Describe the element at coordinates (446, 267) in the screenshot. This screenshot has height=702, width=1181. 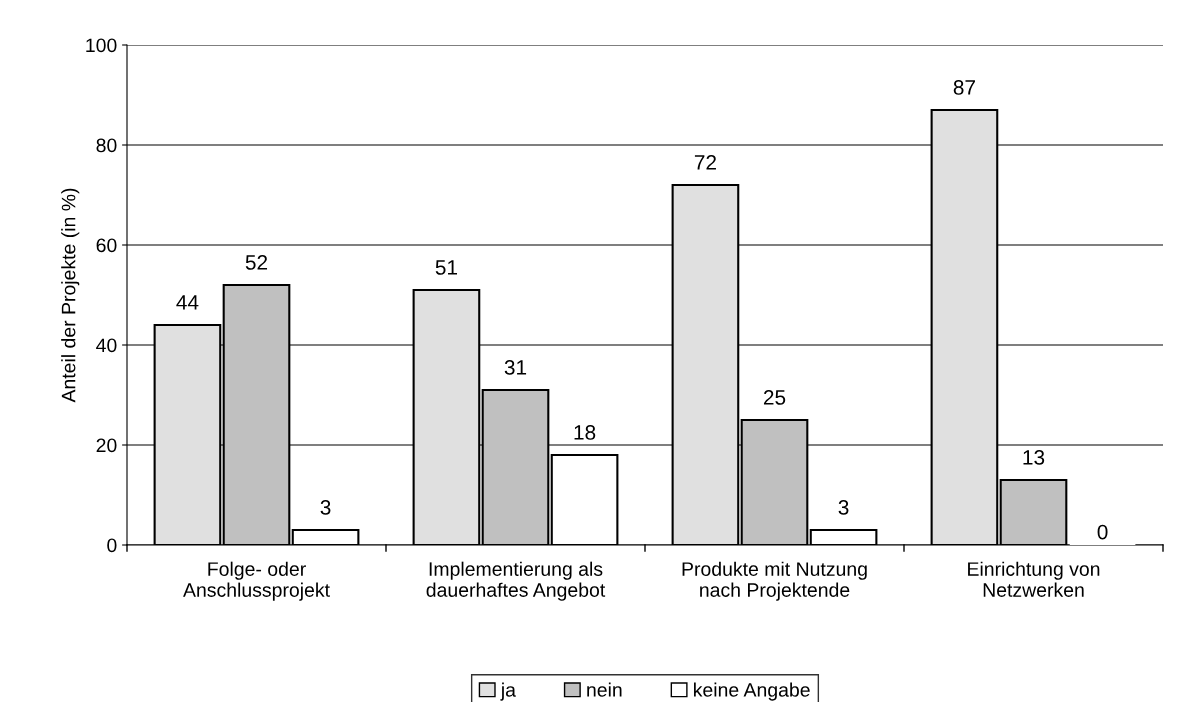
I see `data-label: 51` at that location.